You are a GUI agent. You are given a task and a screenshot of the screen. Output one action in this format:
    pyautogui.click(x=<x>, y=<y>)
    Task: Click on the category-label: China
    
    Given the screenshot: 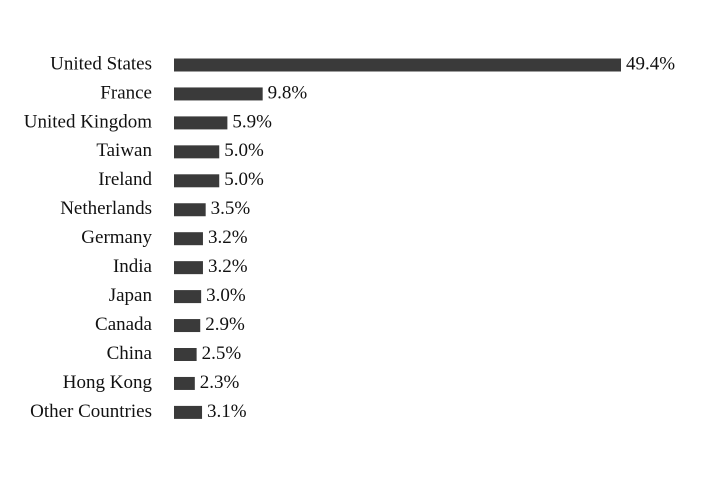 What is the action you would take?
    pyautogui.click(x=130, y=353)
    